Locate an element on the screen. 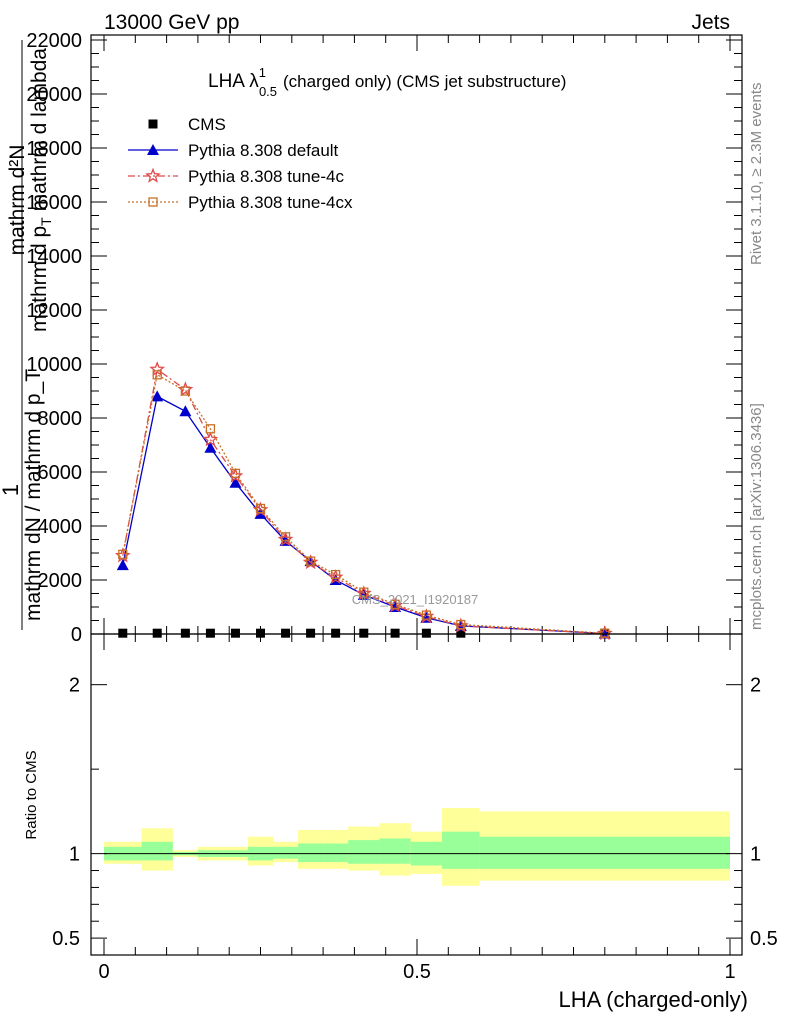 The width and height of the screenshot is (786, 1029). y-tick-label: 18000 is located at coordinates (54, 149).